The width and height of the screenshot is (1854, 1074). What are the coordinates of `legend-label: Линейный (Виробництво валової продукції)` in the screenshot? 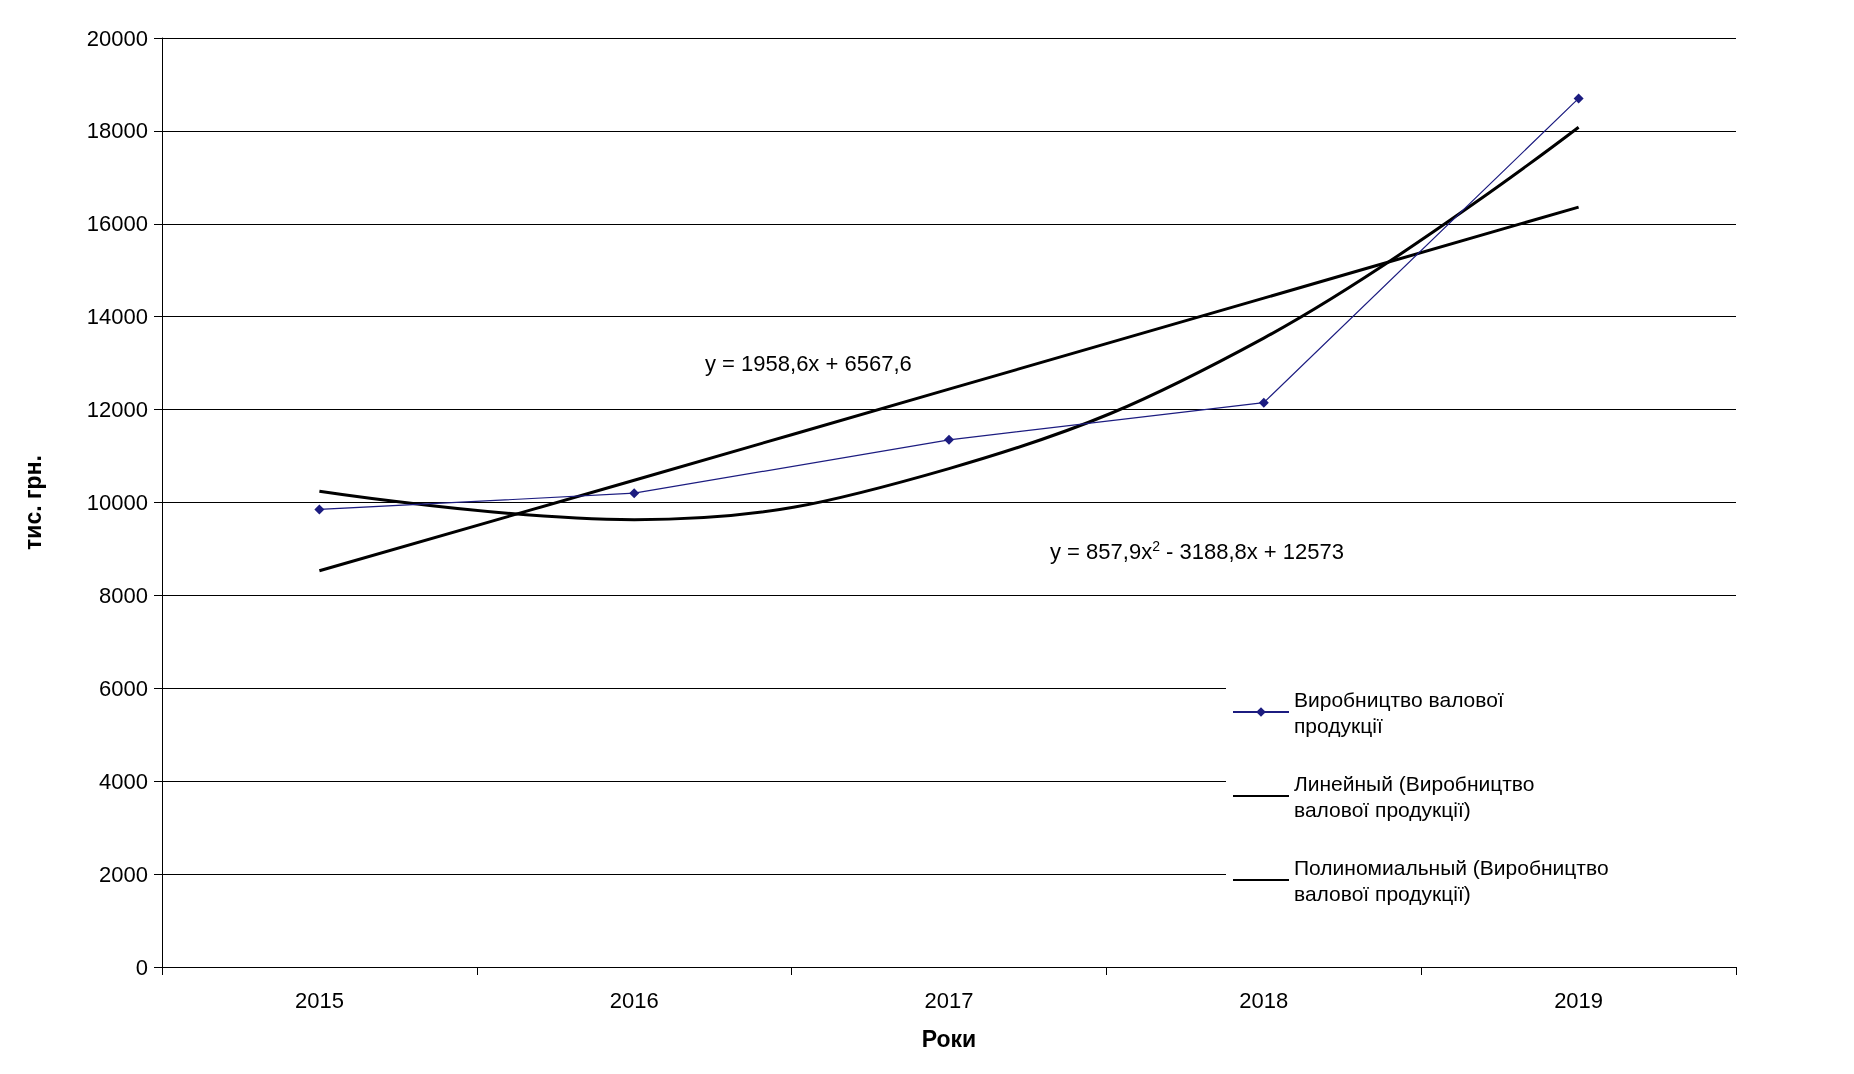 It's located at (1417, 796).